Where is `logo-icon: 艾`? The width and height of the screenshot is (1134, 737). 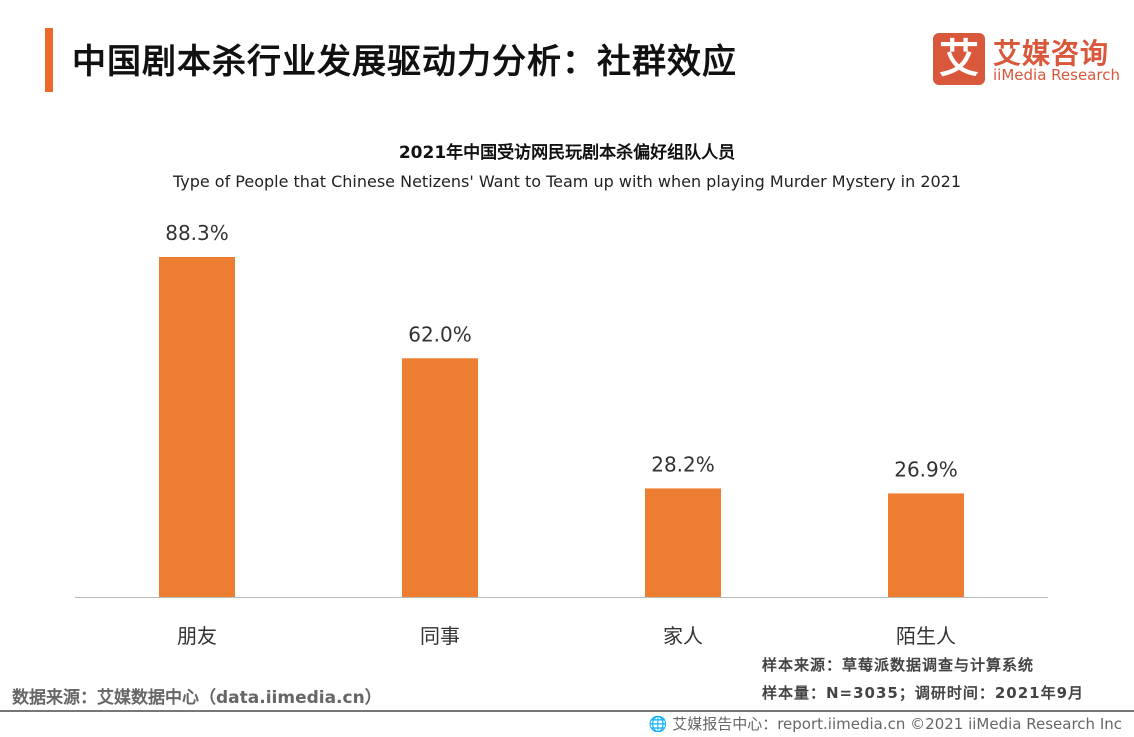
logo-icon: 艾 is located at coordinates (959, 59).